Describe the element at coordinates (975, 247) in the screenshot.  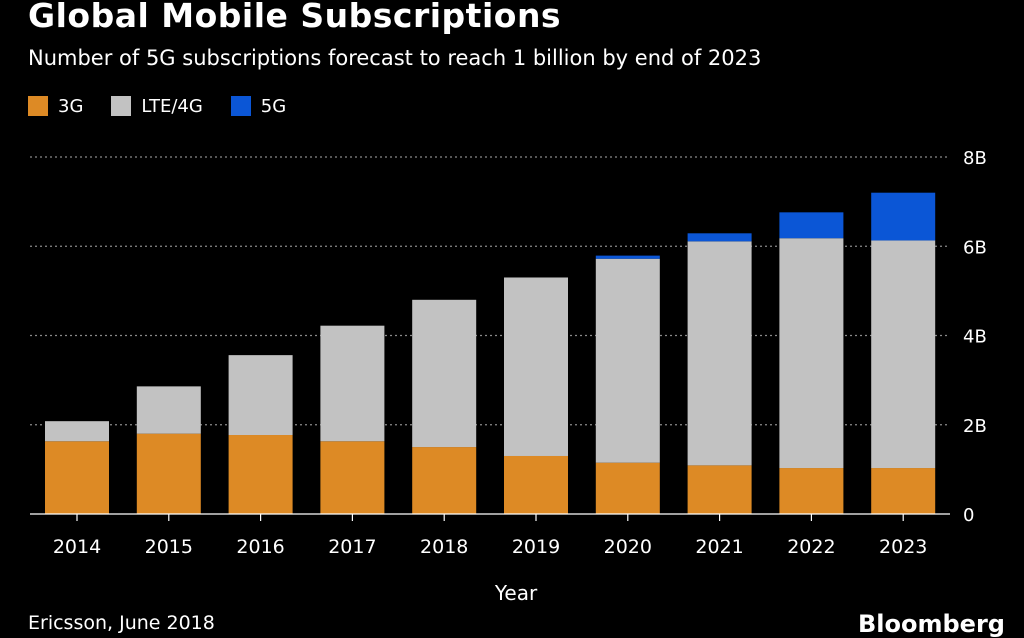
I see `y-tick-label: 6B` at that location.